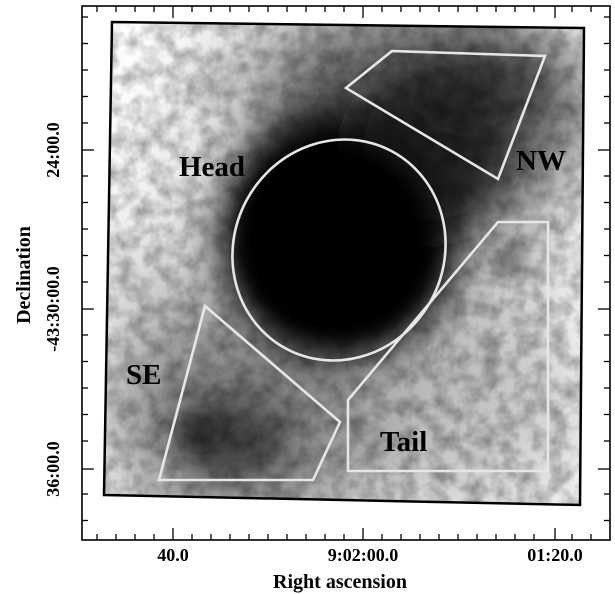 This screenshot has height=594, width=615. What do you see at coordinates (53, 469) in the screenshot?
I see `y-tick-label: 36:00.0` at bounding box center [53, 469].